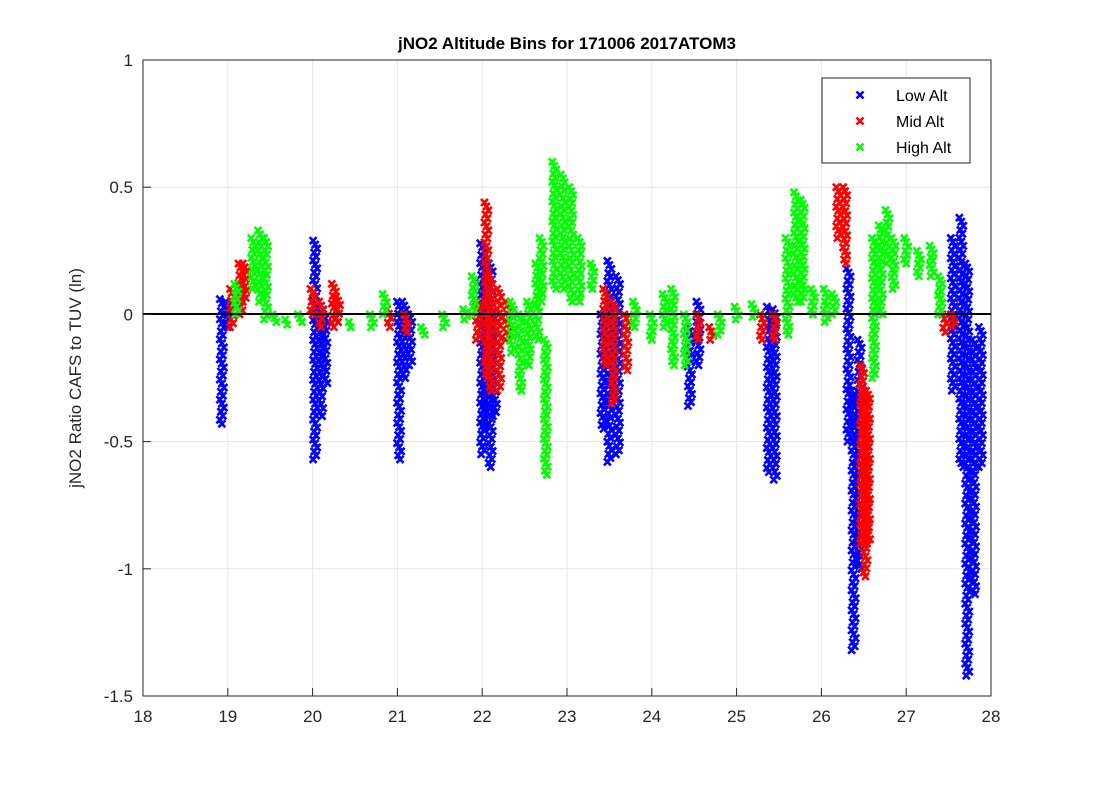 This screenshot has height=786, width=1094. I want to click on x-tick-label: 20, so click(312, 716).